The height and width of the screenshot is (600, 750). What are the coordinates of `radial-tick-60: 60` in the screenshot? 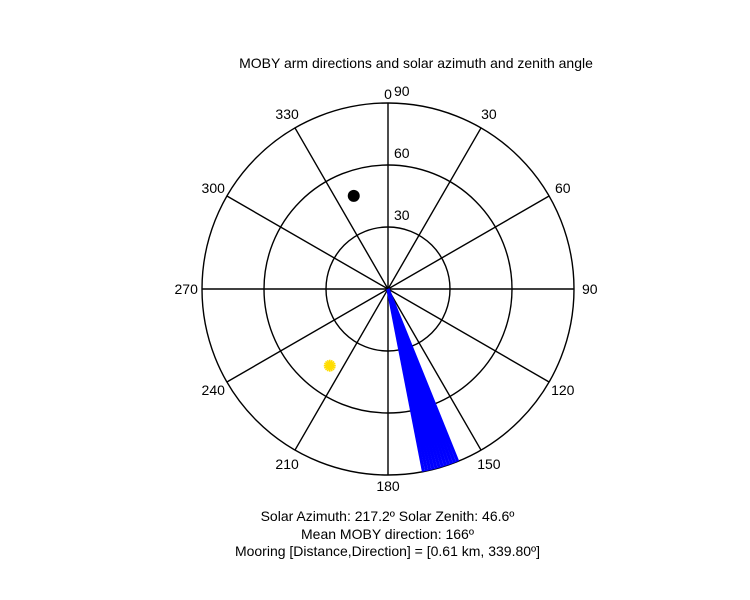 It's located at (402, 153).